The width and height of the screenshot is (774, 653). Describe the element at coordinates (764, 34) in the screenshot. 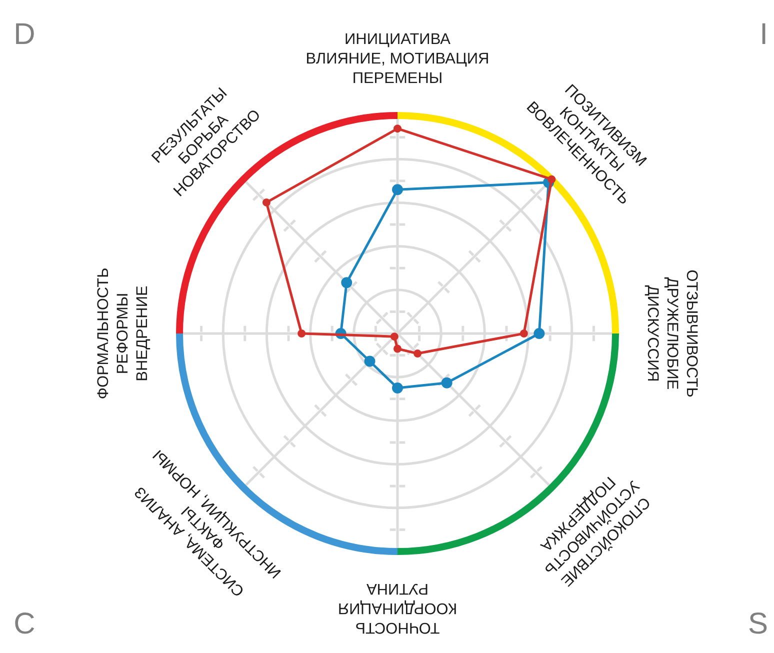

I see `text: I` at that location.